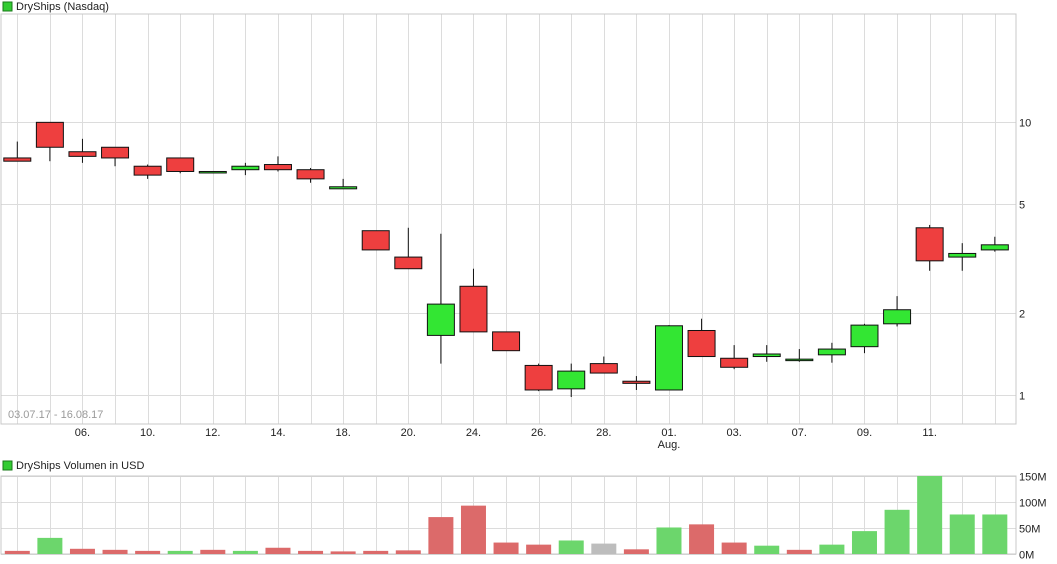  Describe the element at coordinates (55, 415) in the screenshot. I see `date-range-label: 03.07.17 - 16.08.17` at that location.